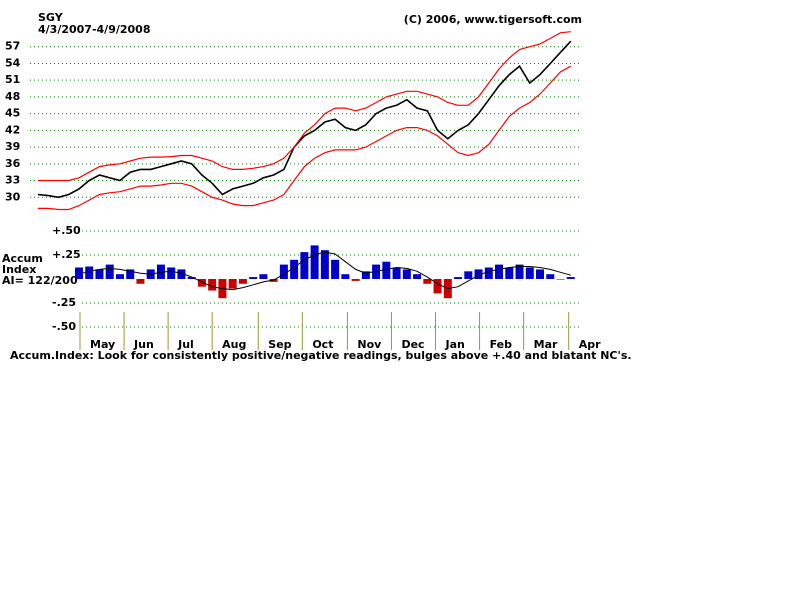 The image size is (800, 600). I want to click on y-tick-label: +.50, so click(66, 230).